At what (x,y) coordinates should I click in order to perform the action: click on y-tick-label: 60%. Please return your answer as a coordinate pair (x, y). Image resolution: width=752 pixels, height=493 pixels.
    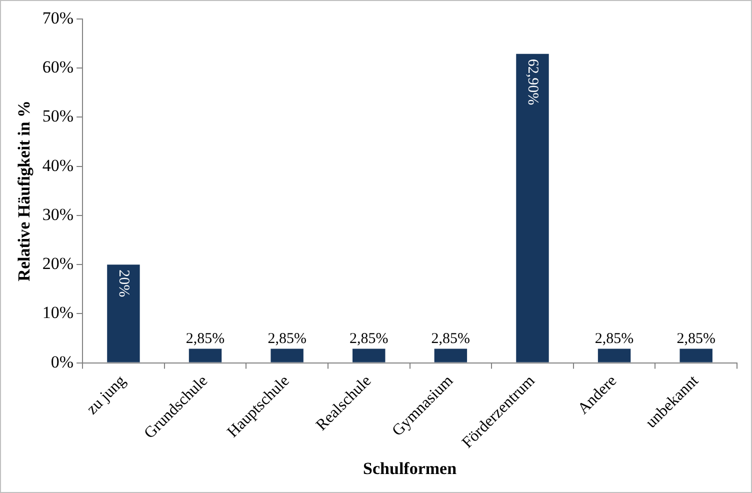
    Looking at the image, I should click on (58, 67).